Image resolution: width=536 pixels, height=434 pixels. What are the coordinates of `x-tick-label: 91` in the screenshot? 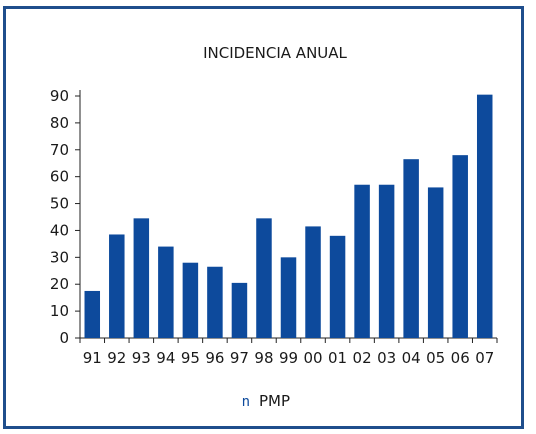 It's located at (92, 358).